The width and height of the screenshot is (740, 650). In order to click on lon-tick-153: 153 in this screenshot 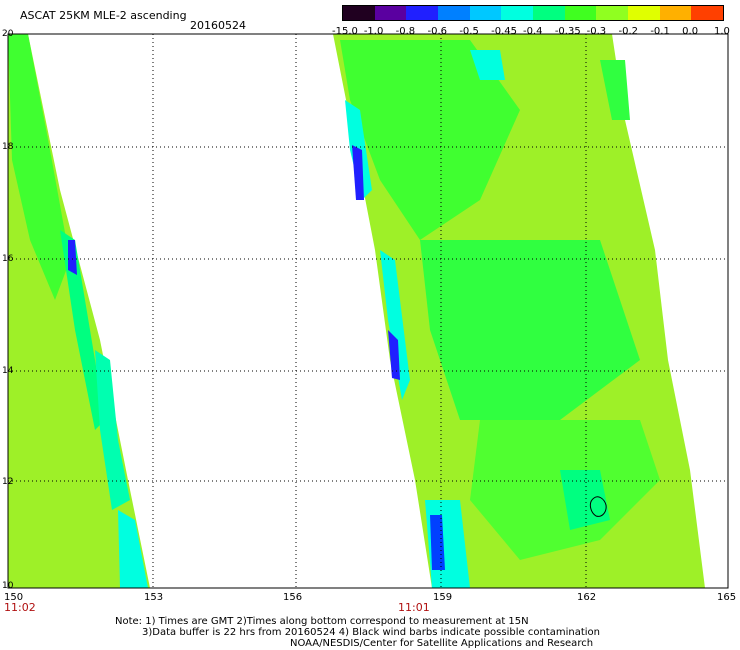, I will do `click(154, 597)`.